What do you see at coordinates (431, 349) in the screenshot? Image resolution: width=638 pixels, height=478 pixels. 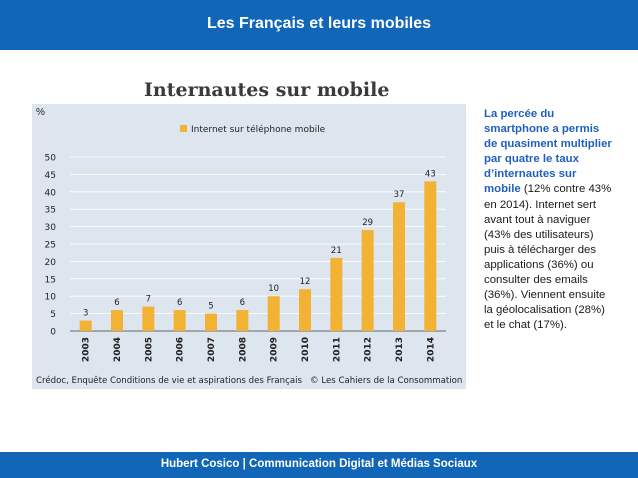 I see `x-tick-label: 2014` at bounding box center [431, 349].